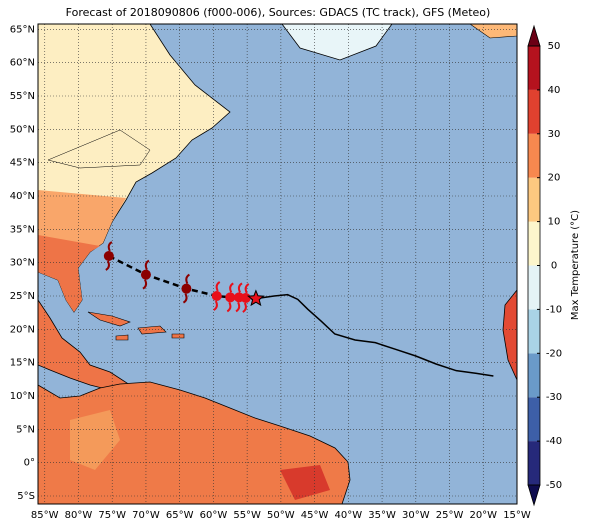  Describe the element at coordinates (95, 440) in the screenshot. I see `south-america-warm` at that location.